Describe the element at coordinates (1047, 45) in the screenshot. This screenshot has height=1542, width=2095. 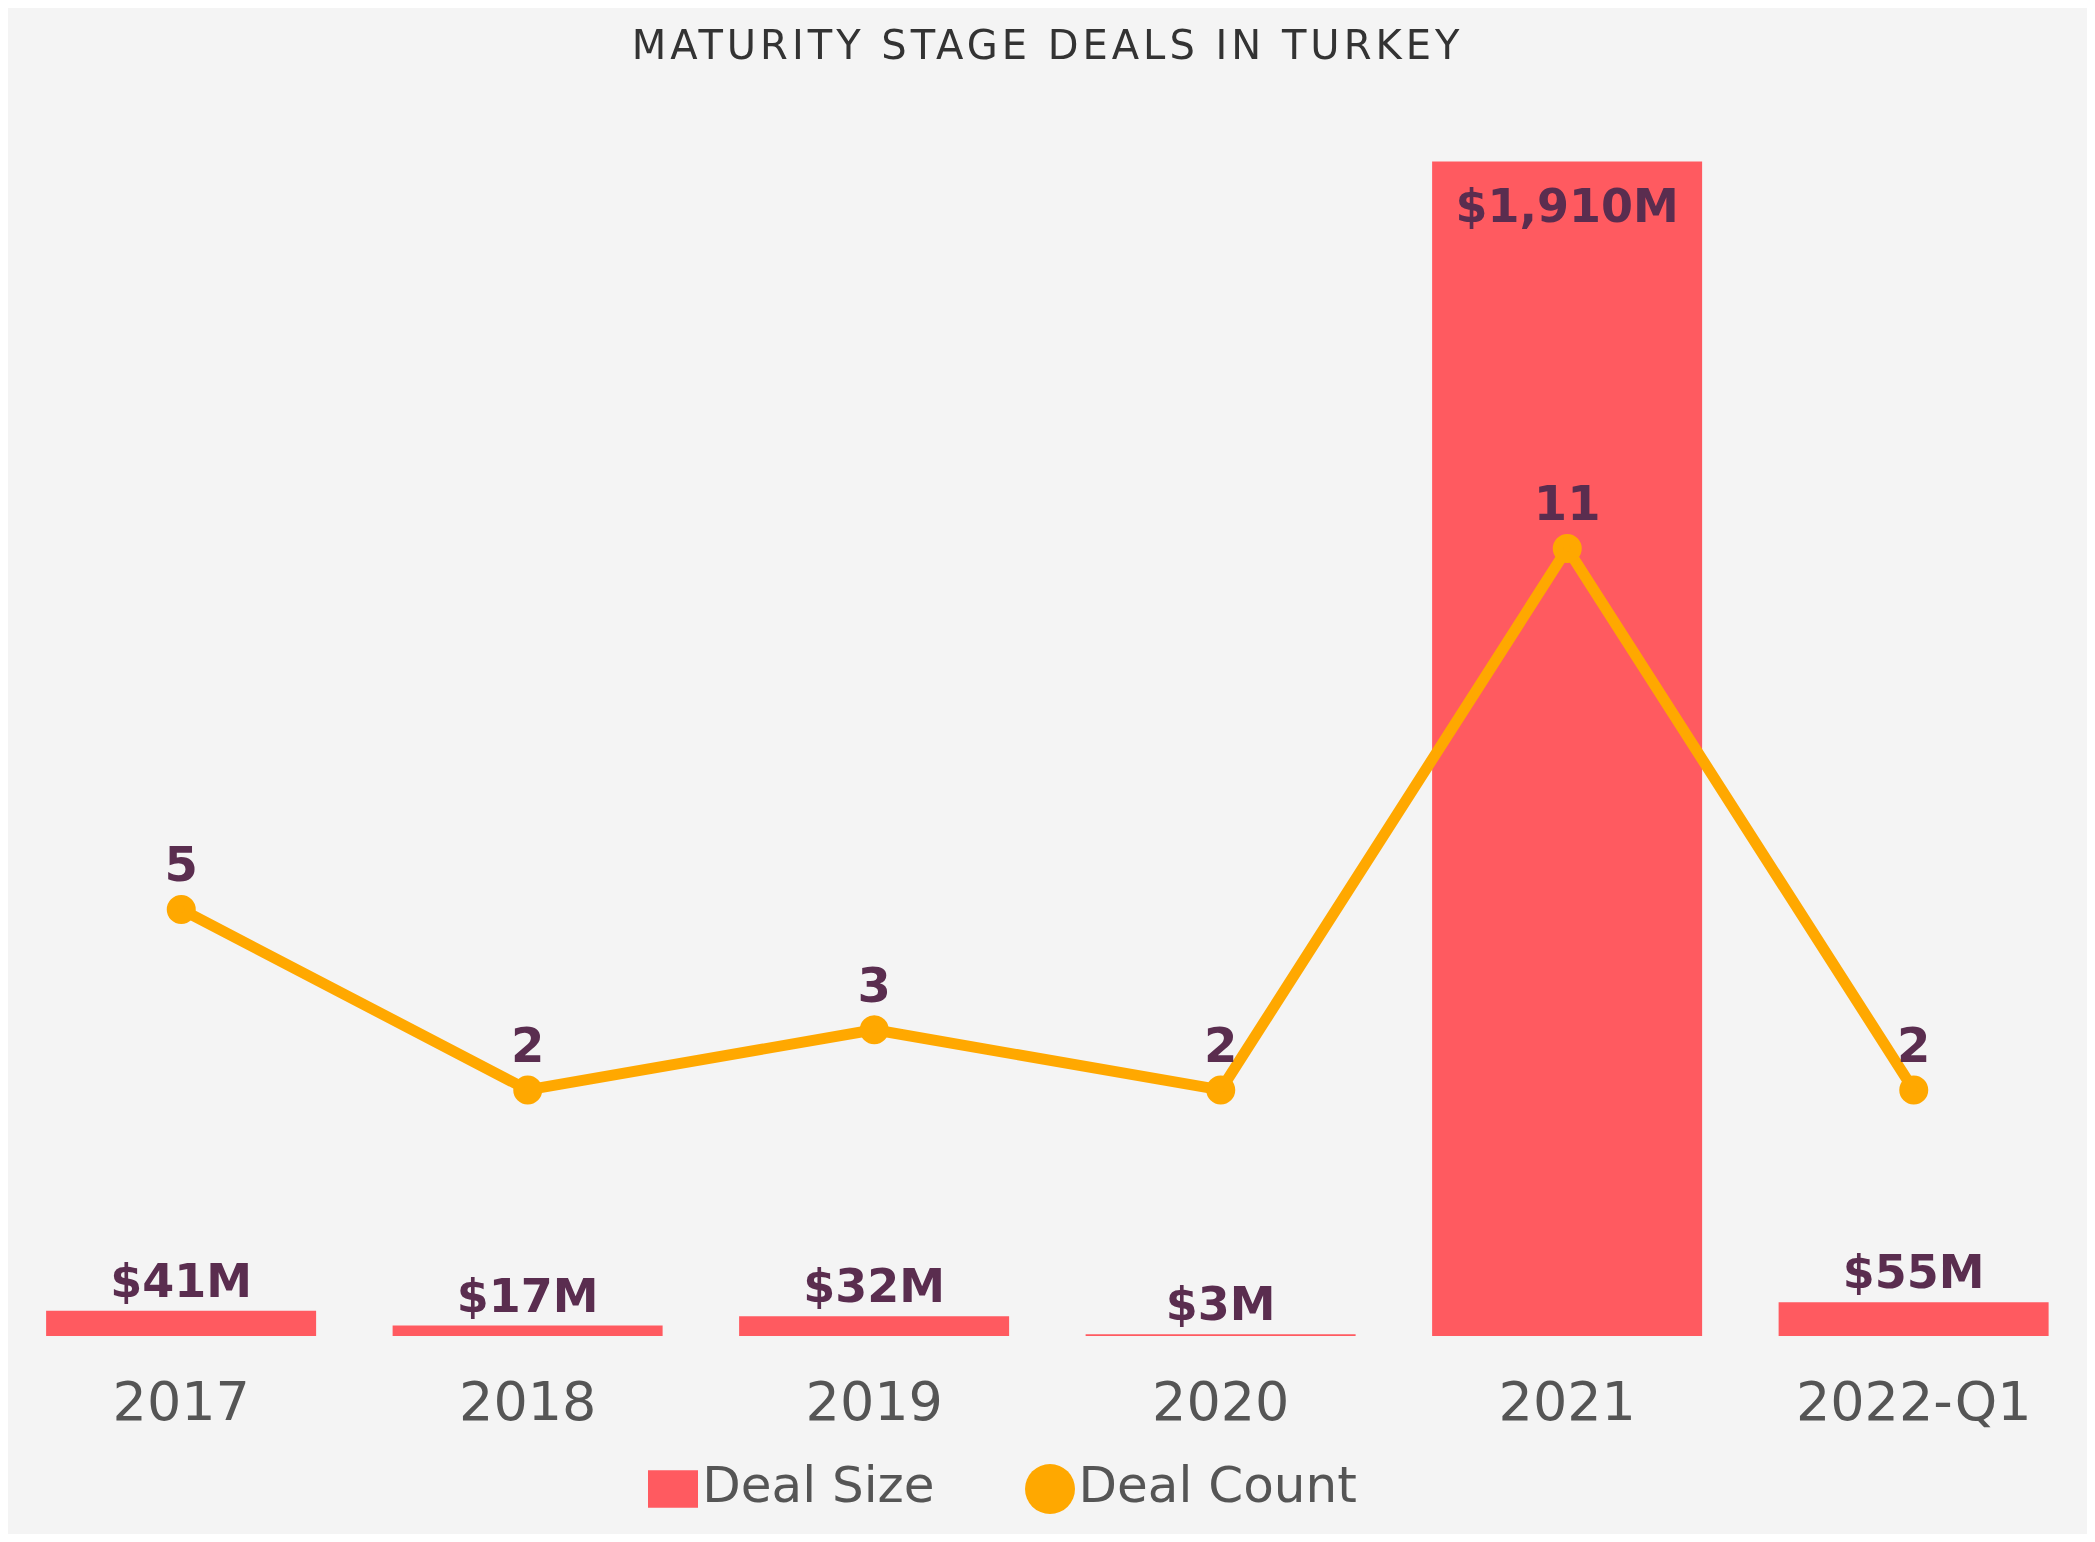
I see `chart-title: MATURITY STAGE DEALS IN TURKEY` at that location.